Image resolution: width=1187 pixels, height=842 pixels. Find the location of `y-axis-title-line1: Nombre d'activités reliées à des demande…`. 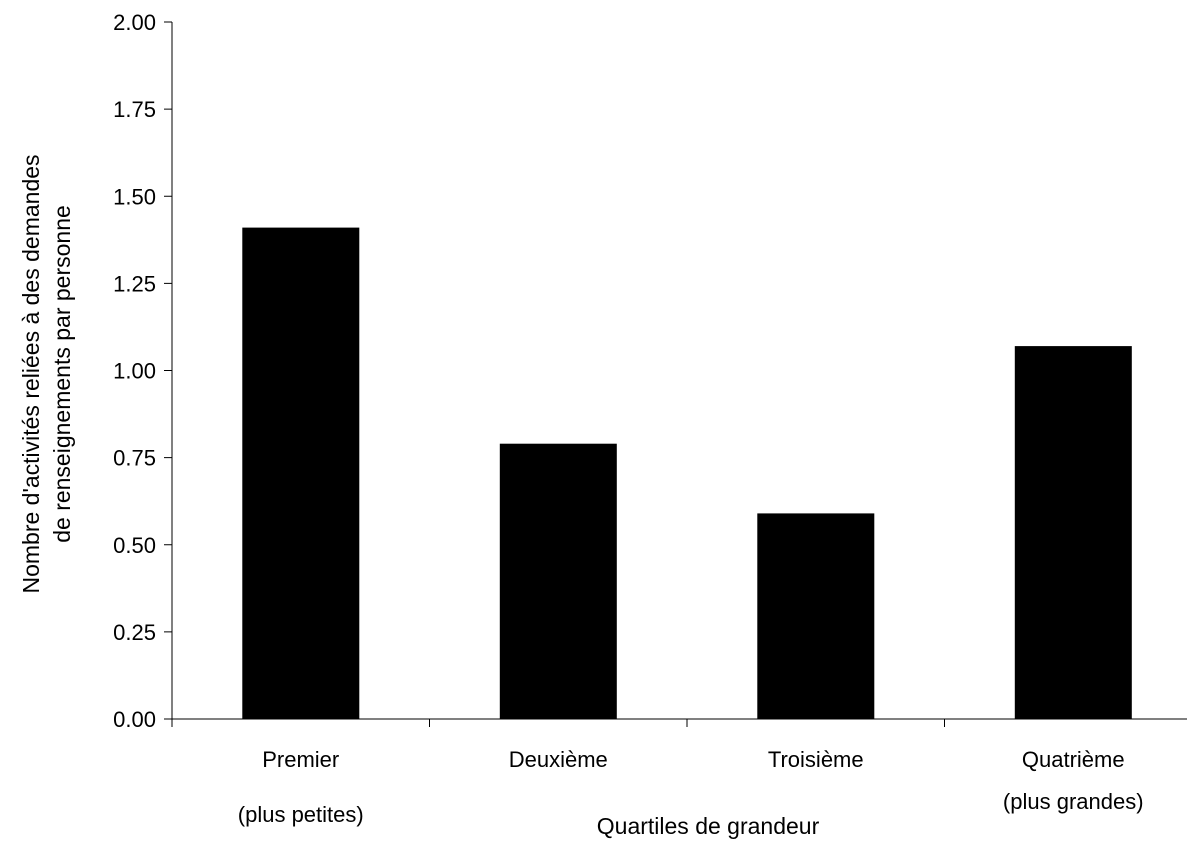

y-axis-title-line1: Nombre d'activités reliées à des demande… is located at coordinates (31, 373).